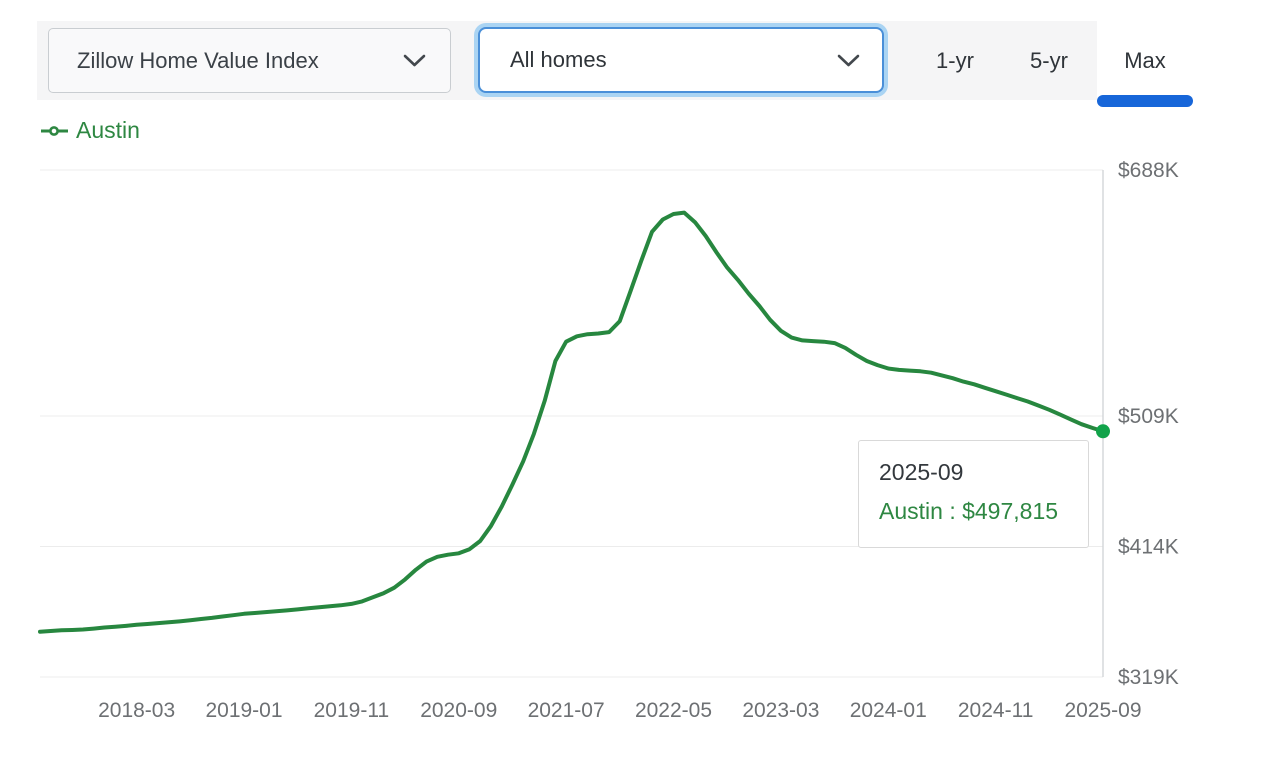 This screenshot has width=1267, height=763. What do you see at coordinates (1102, 710) in the screenshot?
I see `x-axis-tick-label: 2025-09` at bounding box center [1102, 710].